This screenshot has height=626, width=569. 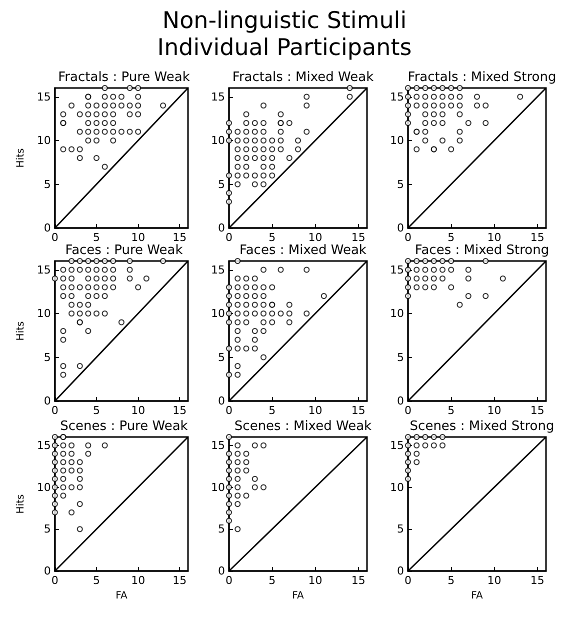 What do you see at coordinates (21, 331) in the screenshot?
I see `y-axis-title: Hits` at bounding box center [21, 331].